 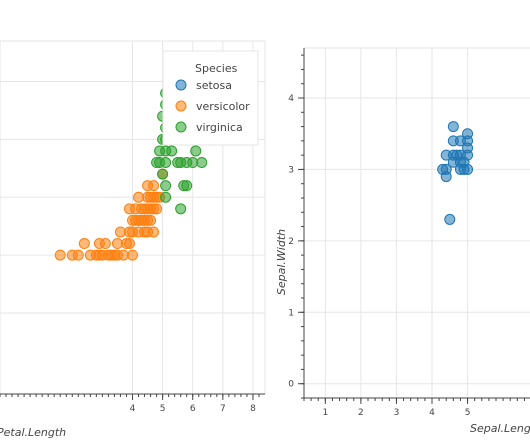 What do you see at coordinates (281, 262) in the screenshot?
I see `right-y-axis-label: Sepal.Width` at bounding box center [281, 262].